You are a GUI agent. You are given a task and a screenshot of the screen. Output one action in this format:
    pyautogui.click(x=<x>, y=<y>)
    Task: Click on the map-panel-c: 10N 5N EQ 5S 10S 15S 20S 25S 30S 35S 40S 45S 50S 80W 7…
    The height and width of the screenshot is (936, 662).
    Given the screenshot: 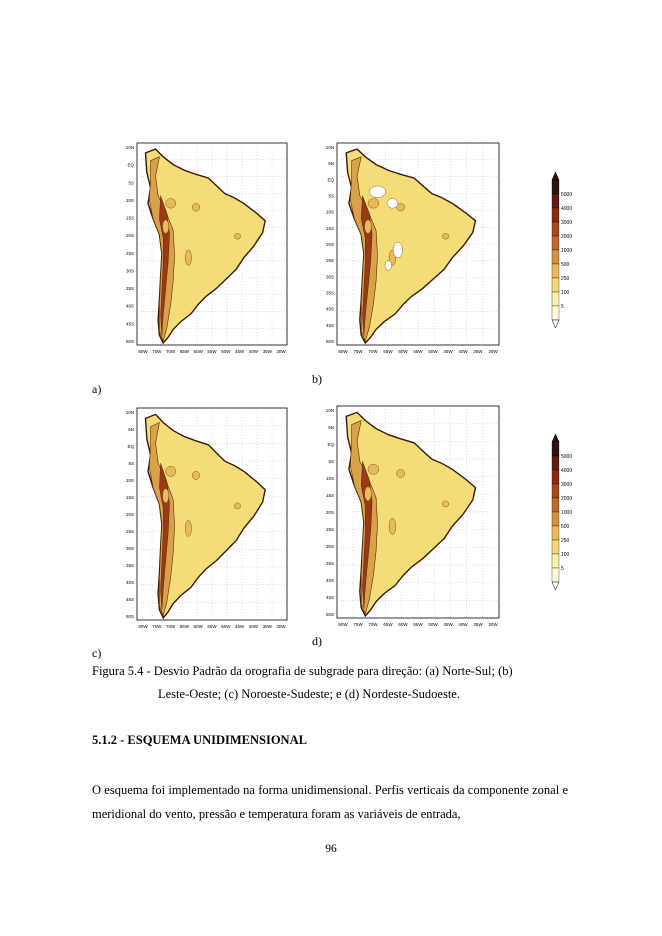 What is the action you would take?
    pyautogui.click(x=205, y=519)
    